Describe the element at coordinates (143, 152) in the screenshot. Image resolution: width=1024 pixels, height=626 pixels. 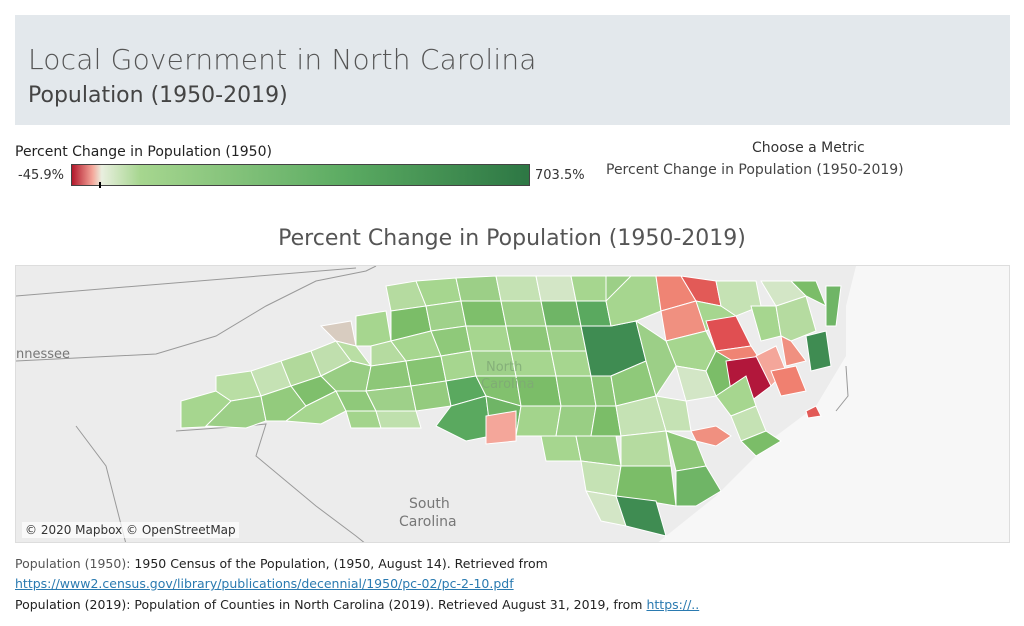
I see `legend-title: Percent Change in Population (1950)` at that location.